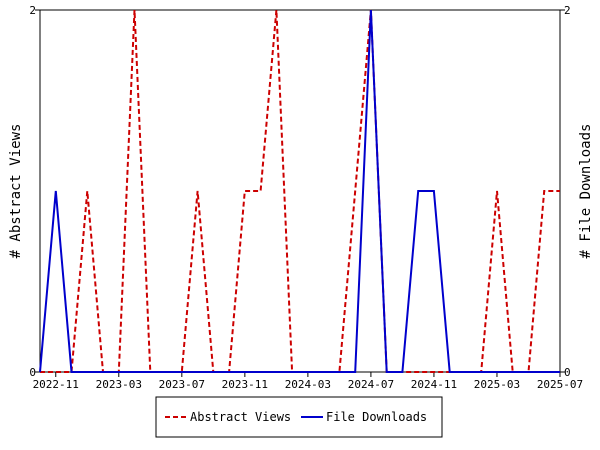 Image resolution: width=600 pixels, height=450 pixels. Describe the element at coordinates (56, 384) in the screenshot. I see `x-tick-label: 2022-11` at that location.